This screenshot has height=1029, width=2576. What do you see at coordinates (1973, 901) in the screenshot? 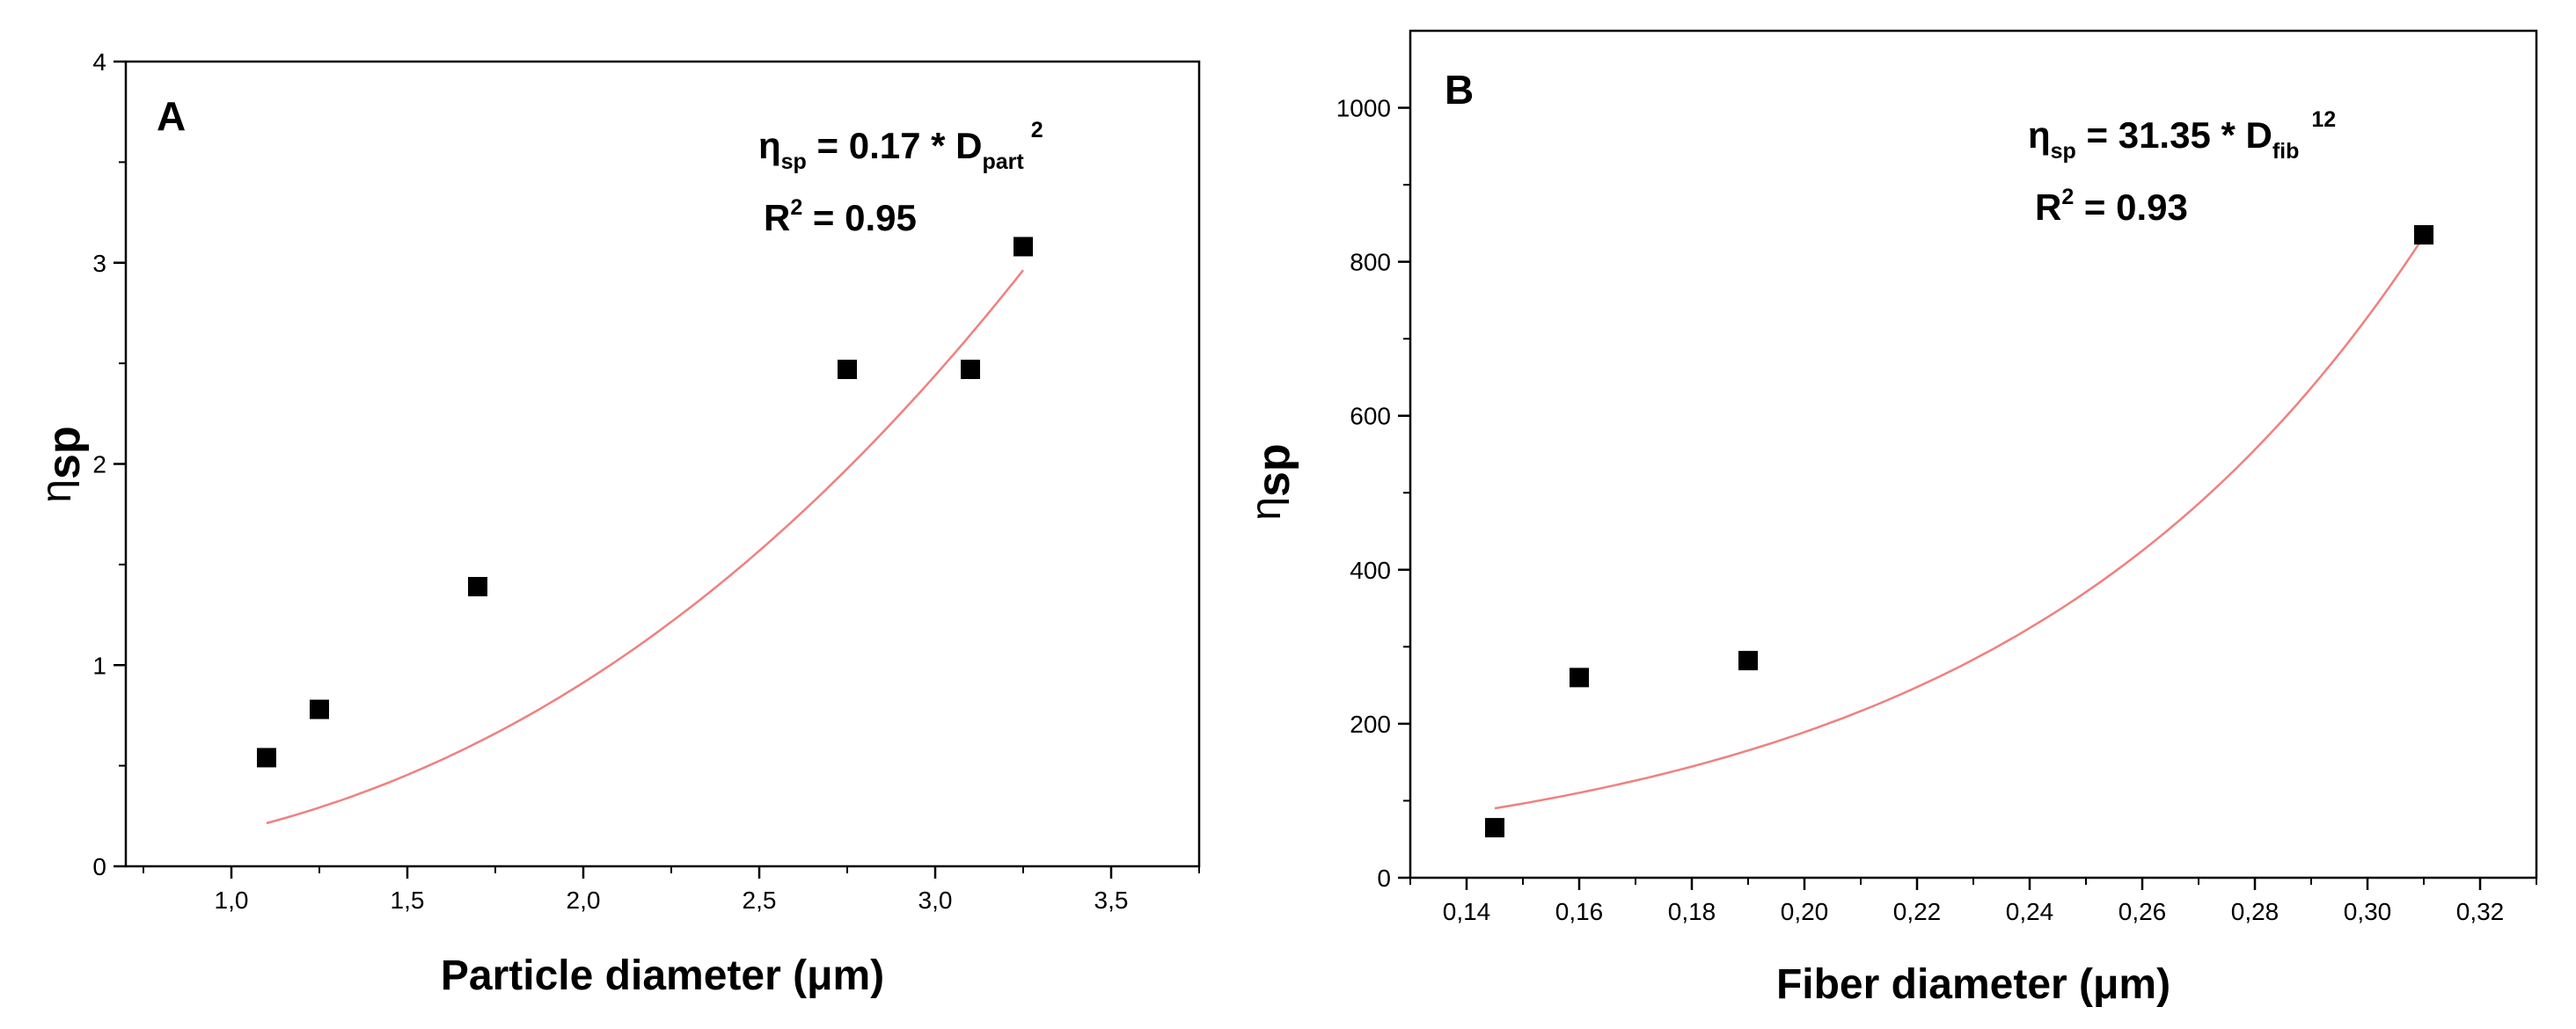
I see `x-axis-ticks-b: 0,14 0,16 0,18 0,20 0,22 0,24 0,26 0,28 0,30 0,32` at bounding box center [1973, 901].